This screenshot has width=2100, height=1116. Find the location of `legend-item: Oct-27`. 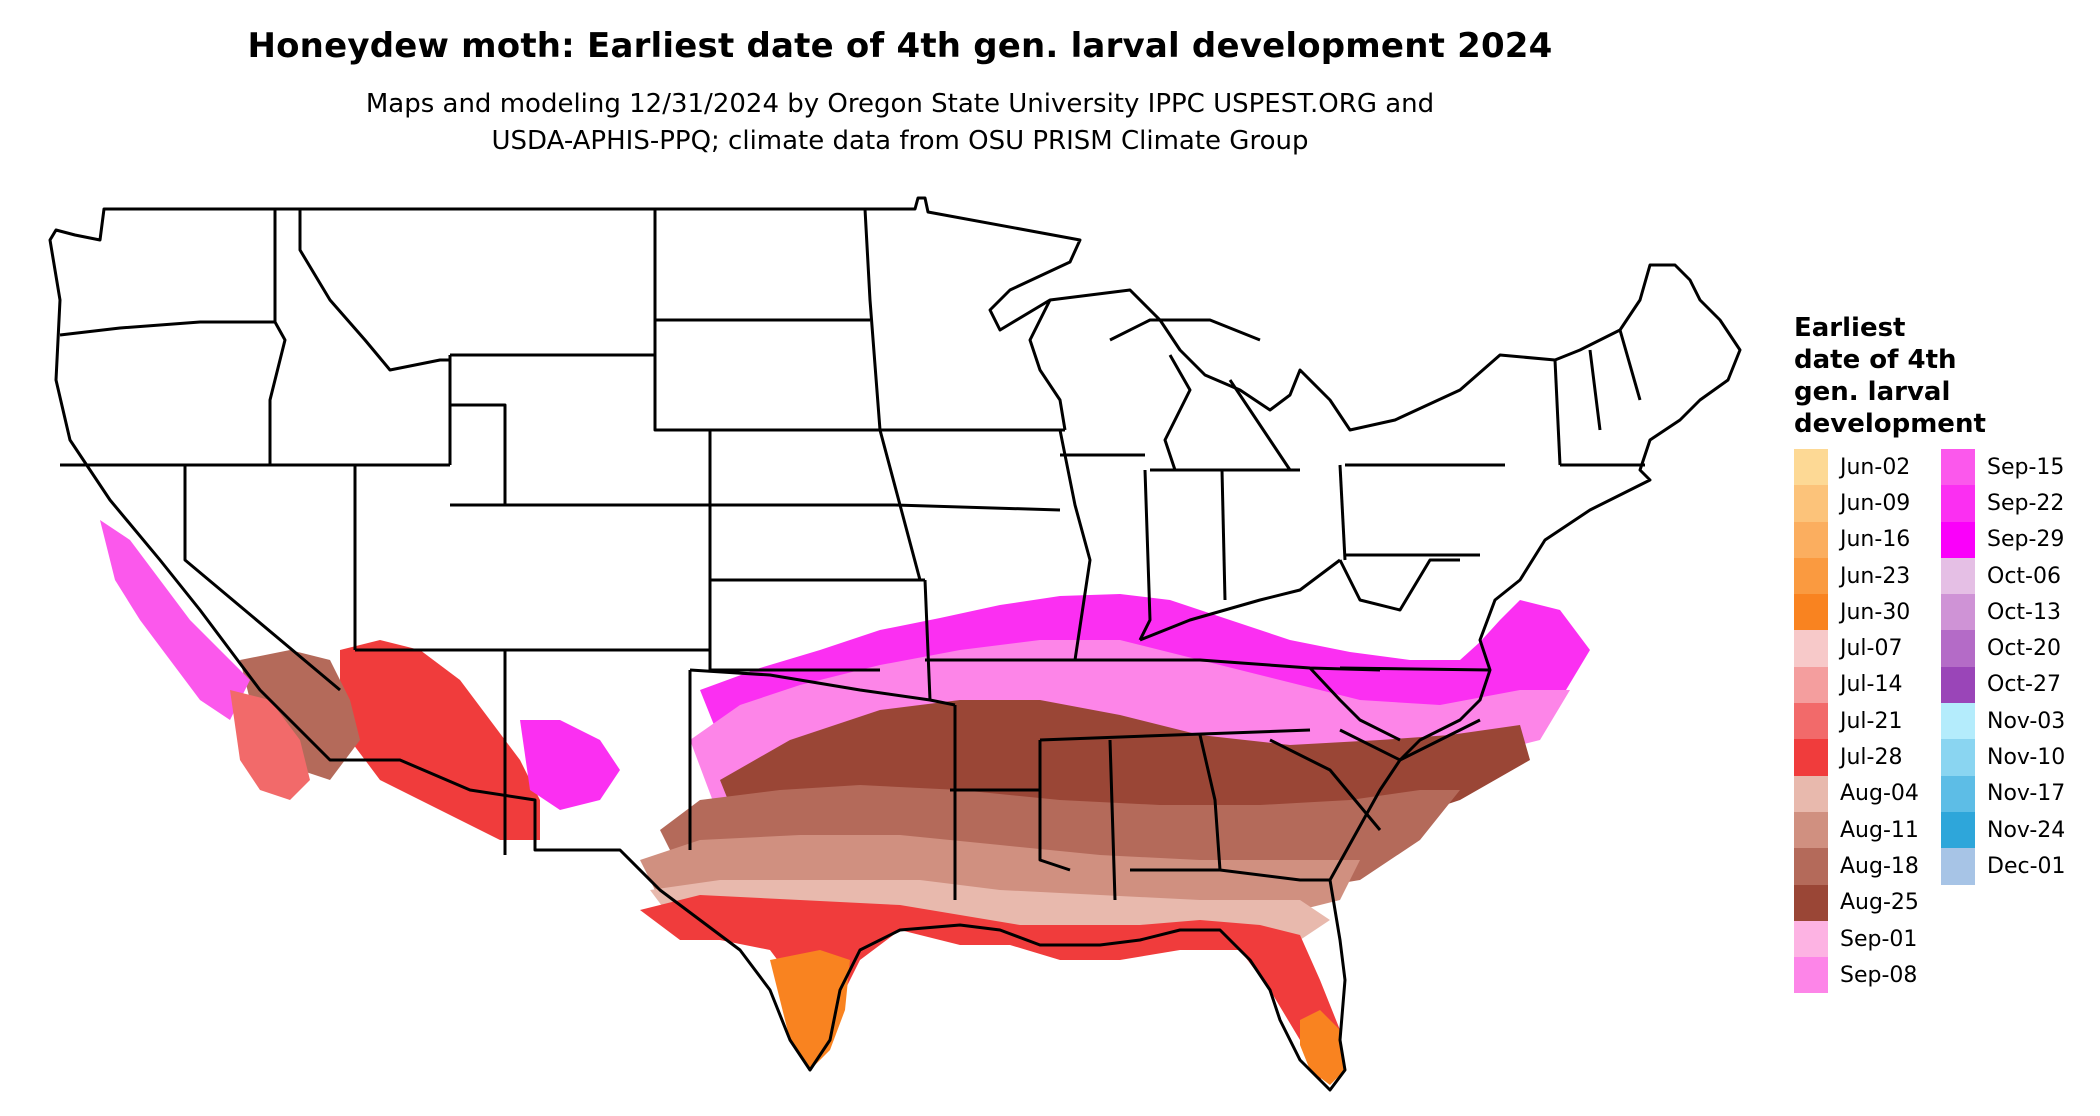

legend-item: Oct-27 is located at coordinates (2003, 685).